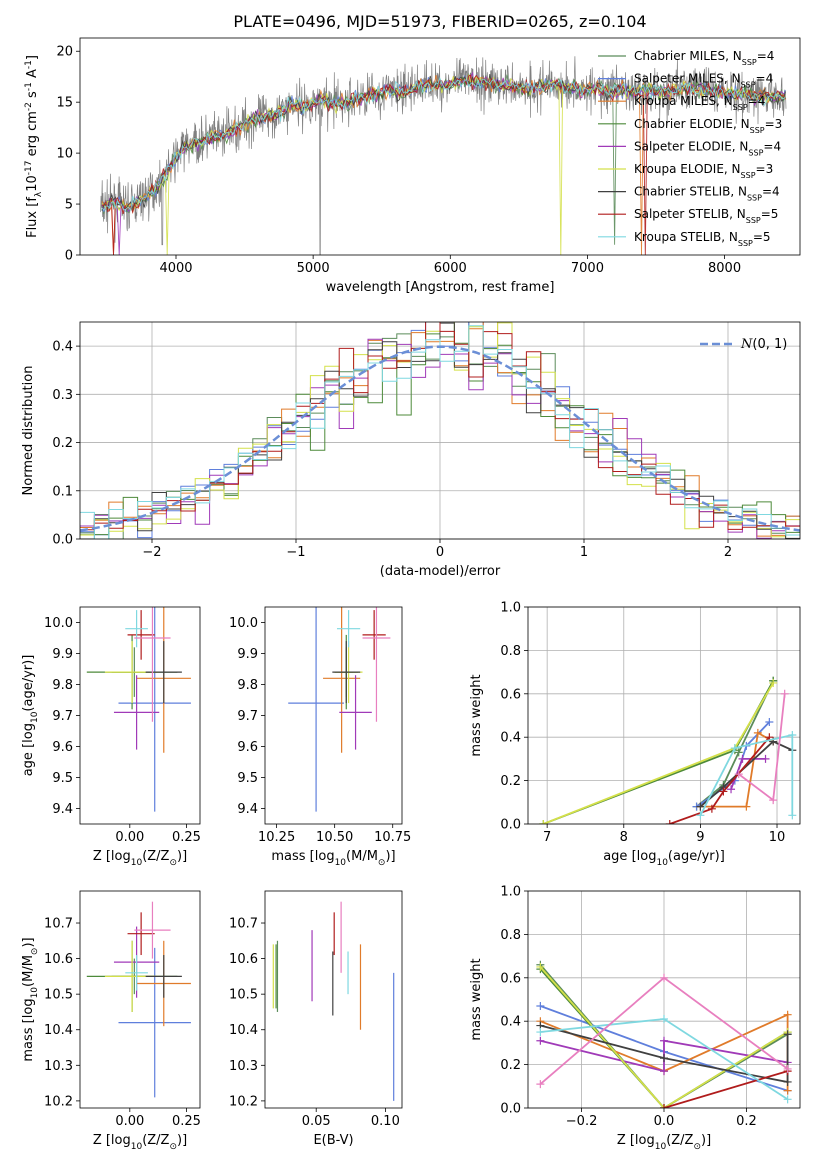  Describe the element at coordinates (64, 103) in the screenshot. I see `y-tick-label: 15` at that location.